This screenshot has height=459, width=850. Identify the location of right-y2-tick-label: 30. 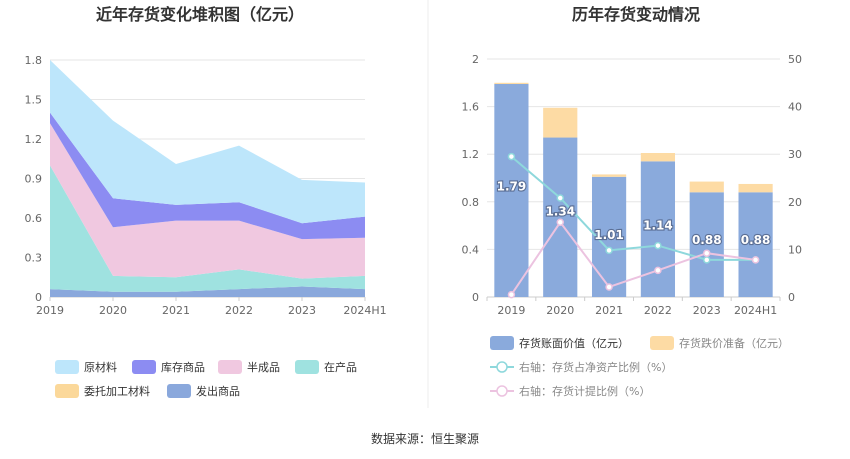
(795, 154).